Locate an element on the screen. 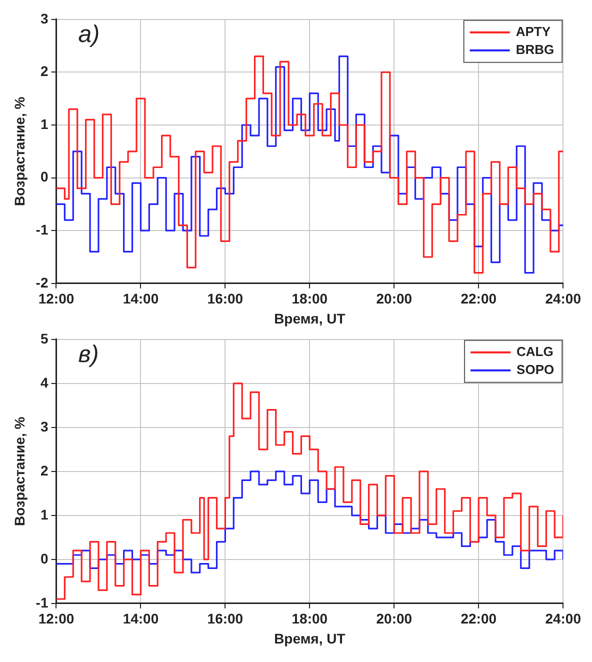 Image resolution: width=592 pixels, height=662 pixels. legend-label: BRBG is located at coordinates (535, 49).